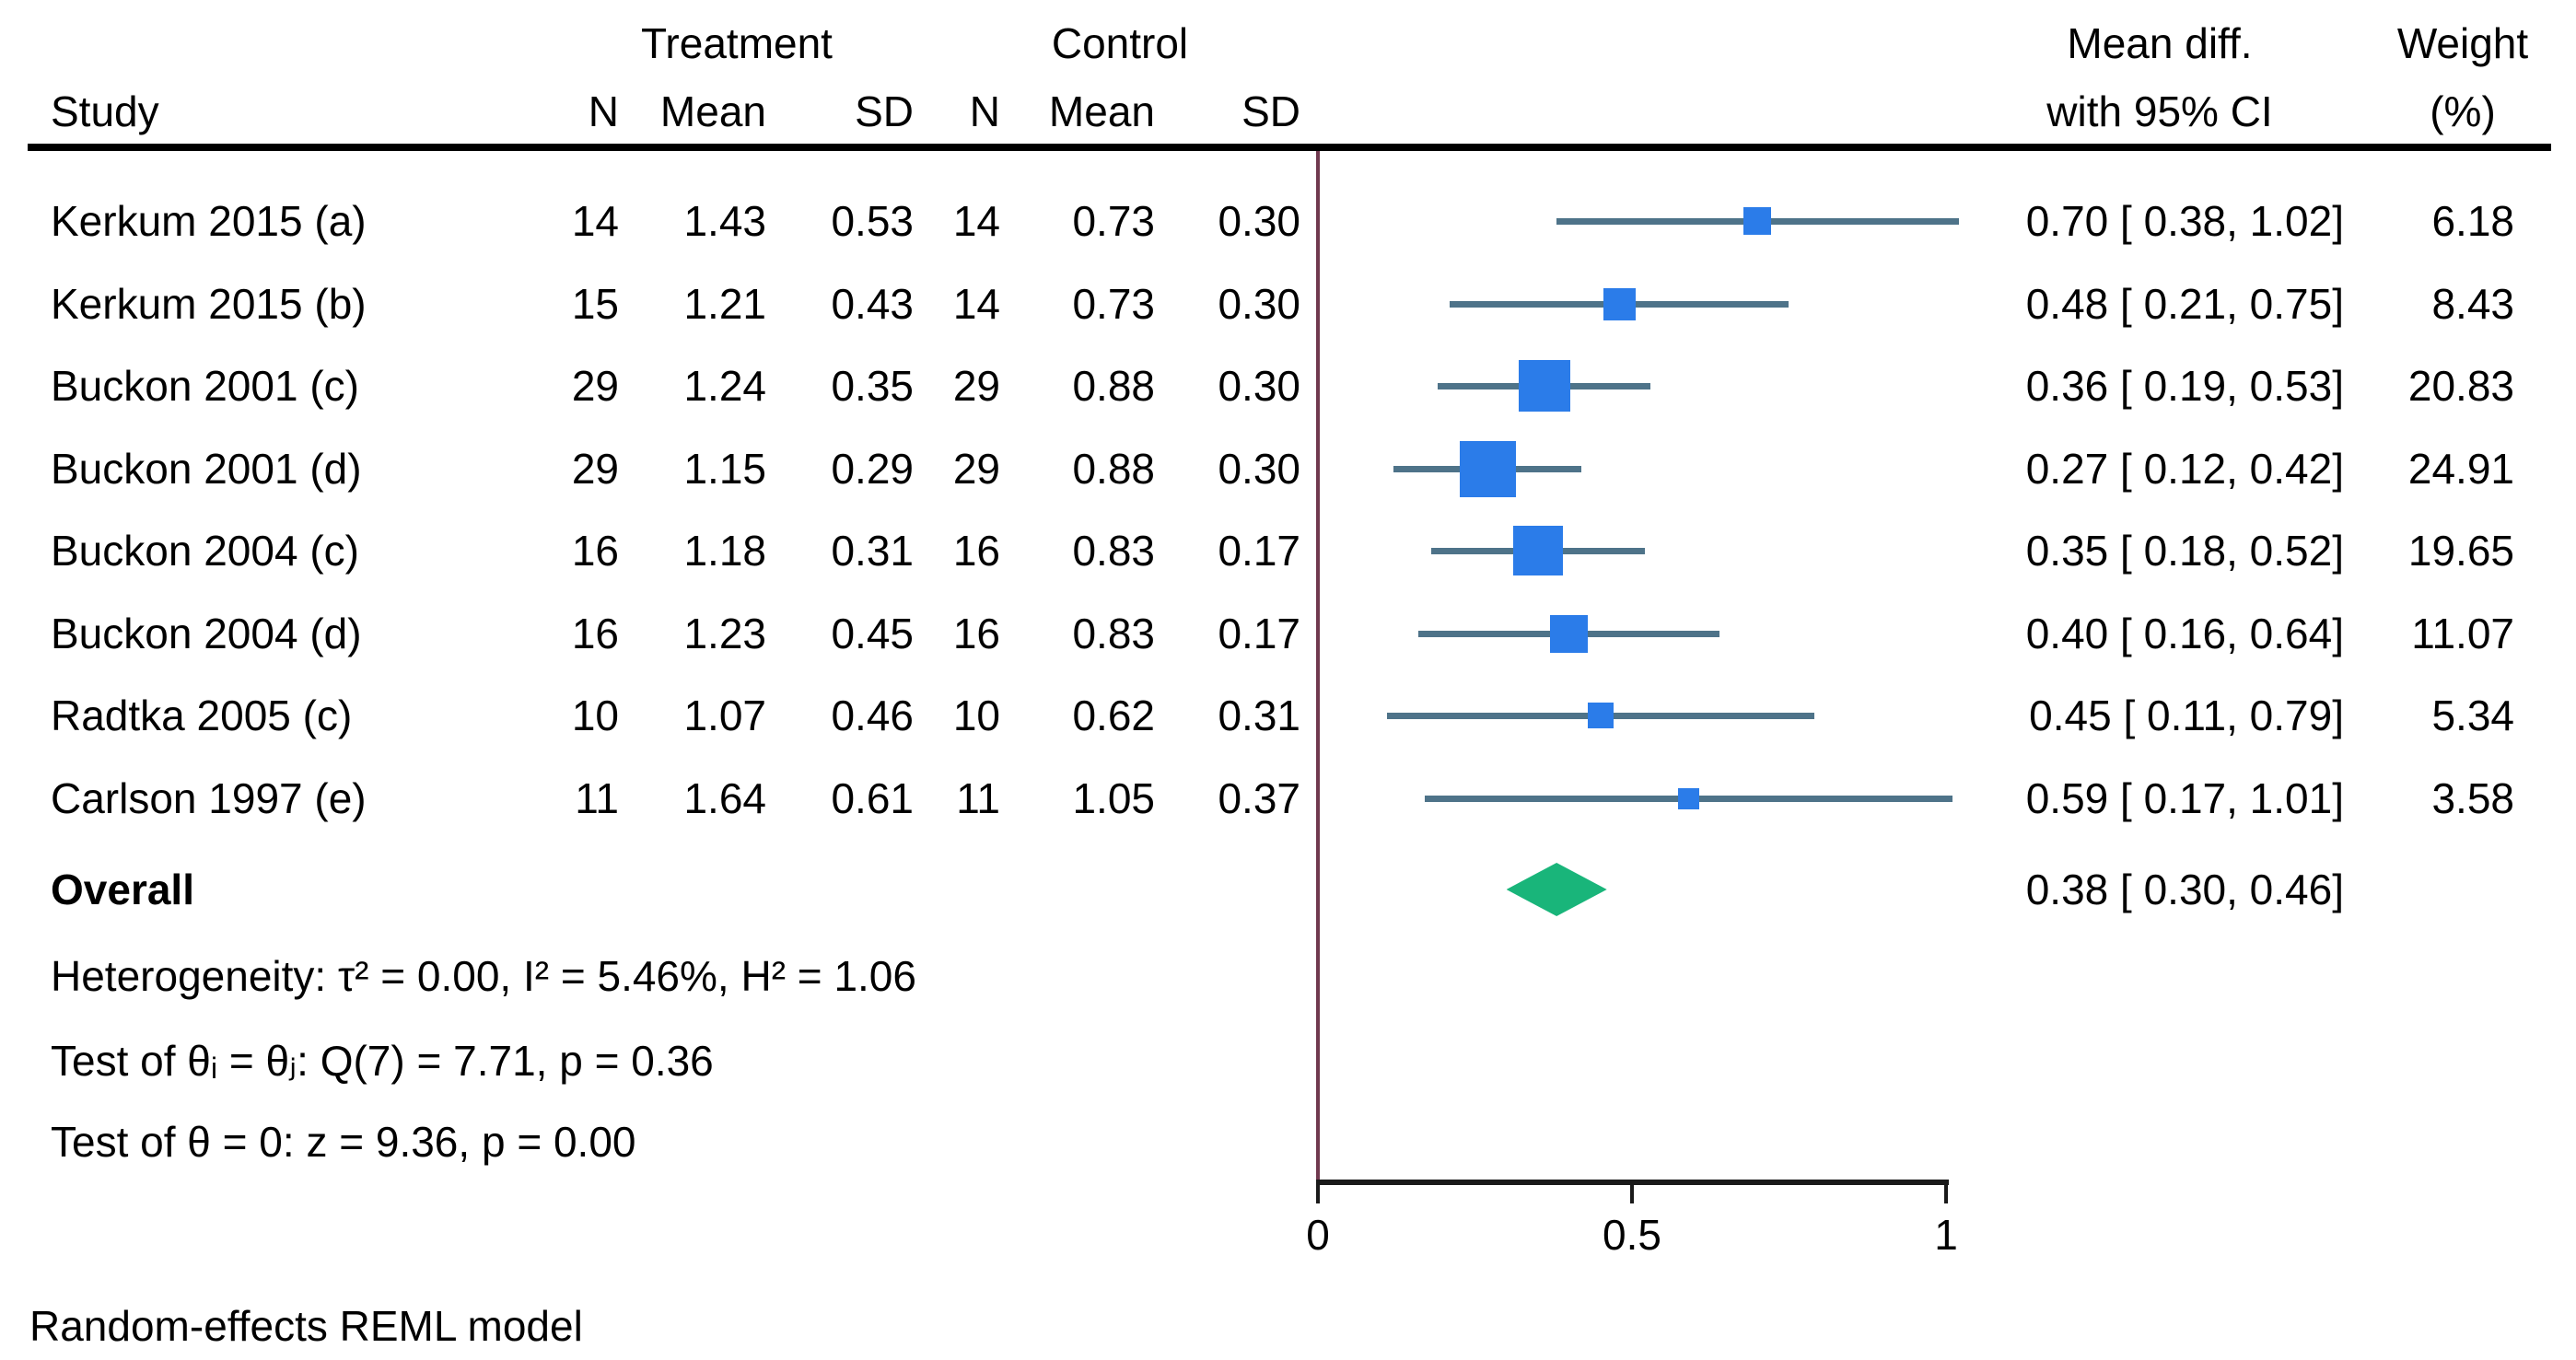 The height and width of the screenshot is (1360, 2576). I want to click on weight-value: 19.65, so click(2460, 551).